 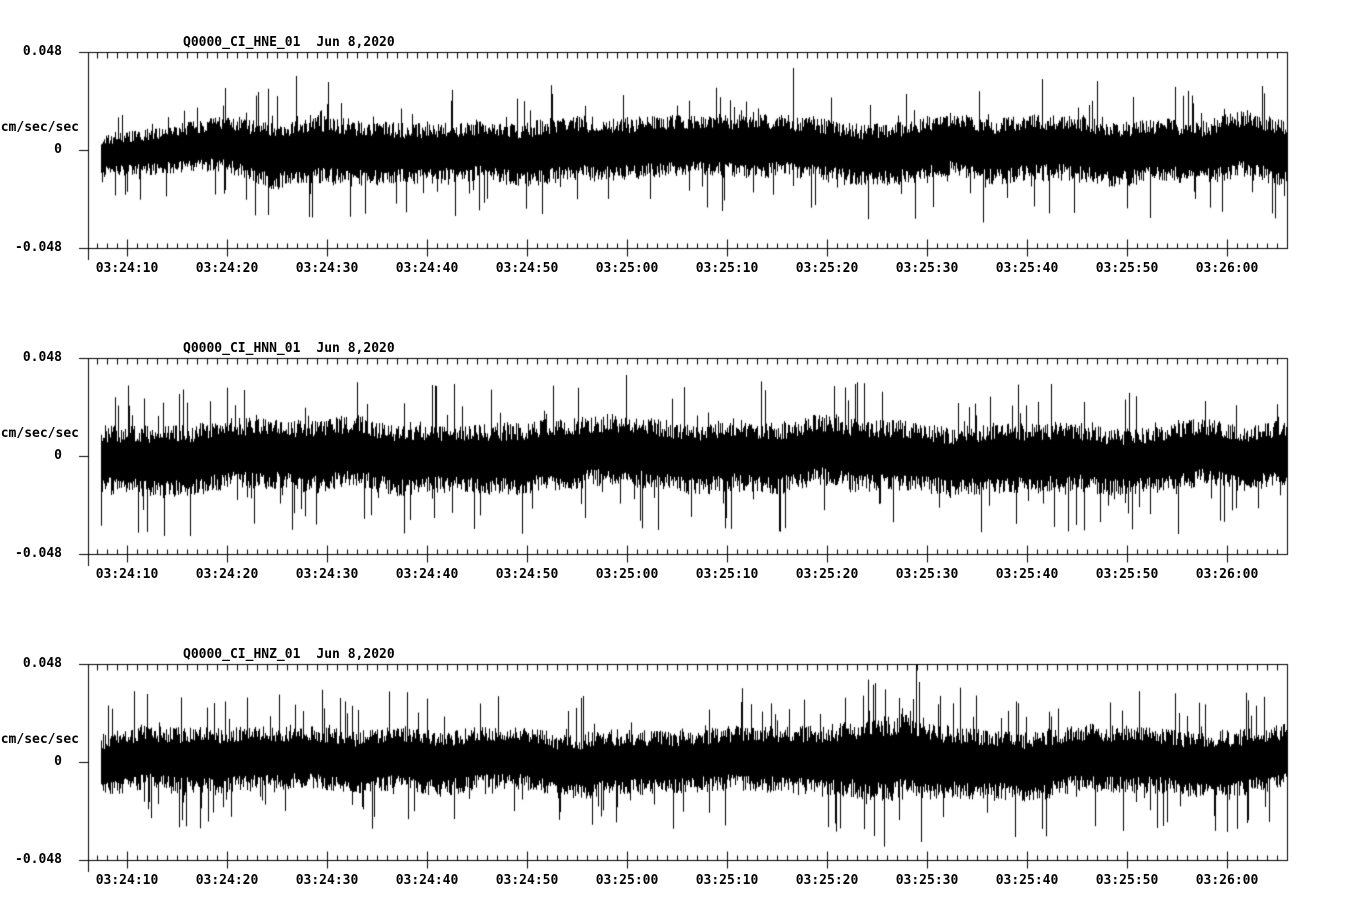 I want to click on station-channel-label: Q0000_CI_HNZ_01, so click(x=242, y=654).